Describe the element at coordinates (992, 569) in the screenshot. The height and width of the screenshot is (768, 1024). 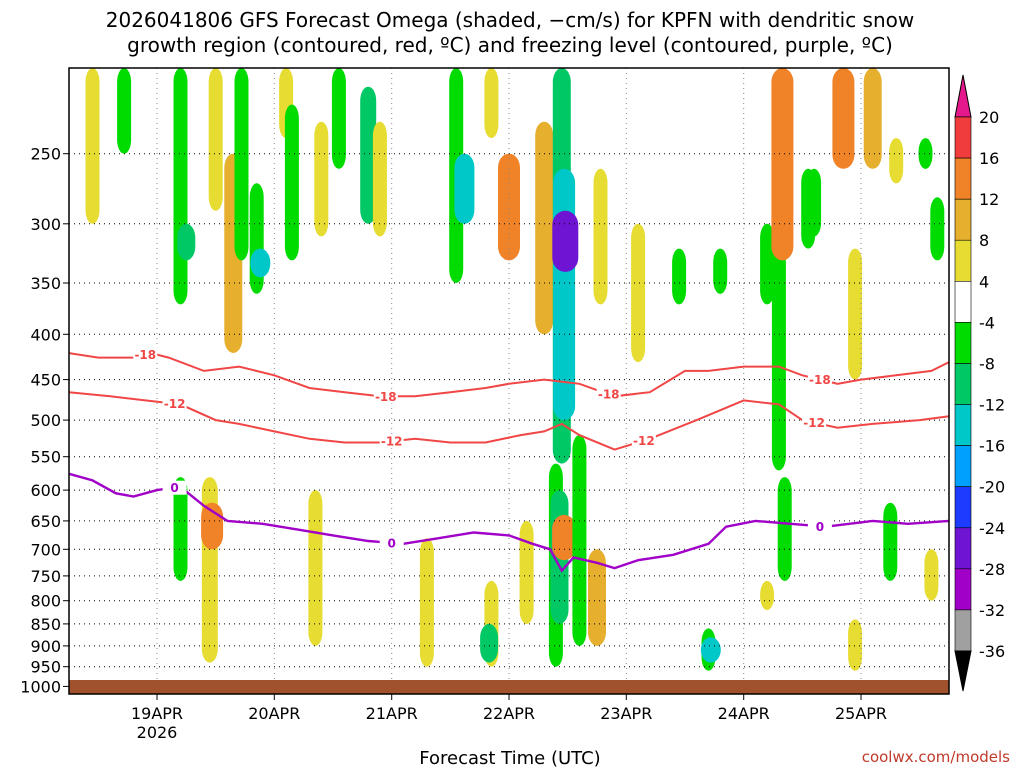
I see `colorbar-label-11: -28` at that location.